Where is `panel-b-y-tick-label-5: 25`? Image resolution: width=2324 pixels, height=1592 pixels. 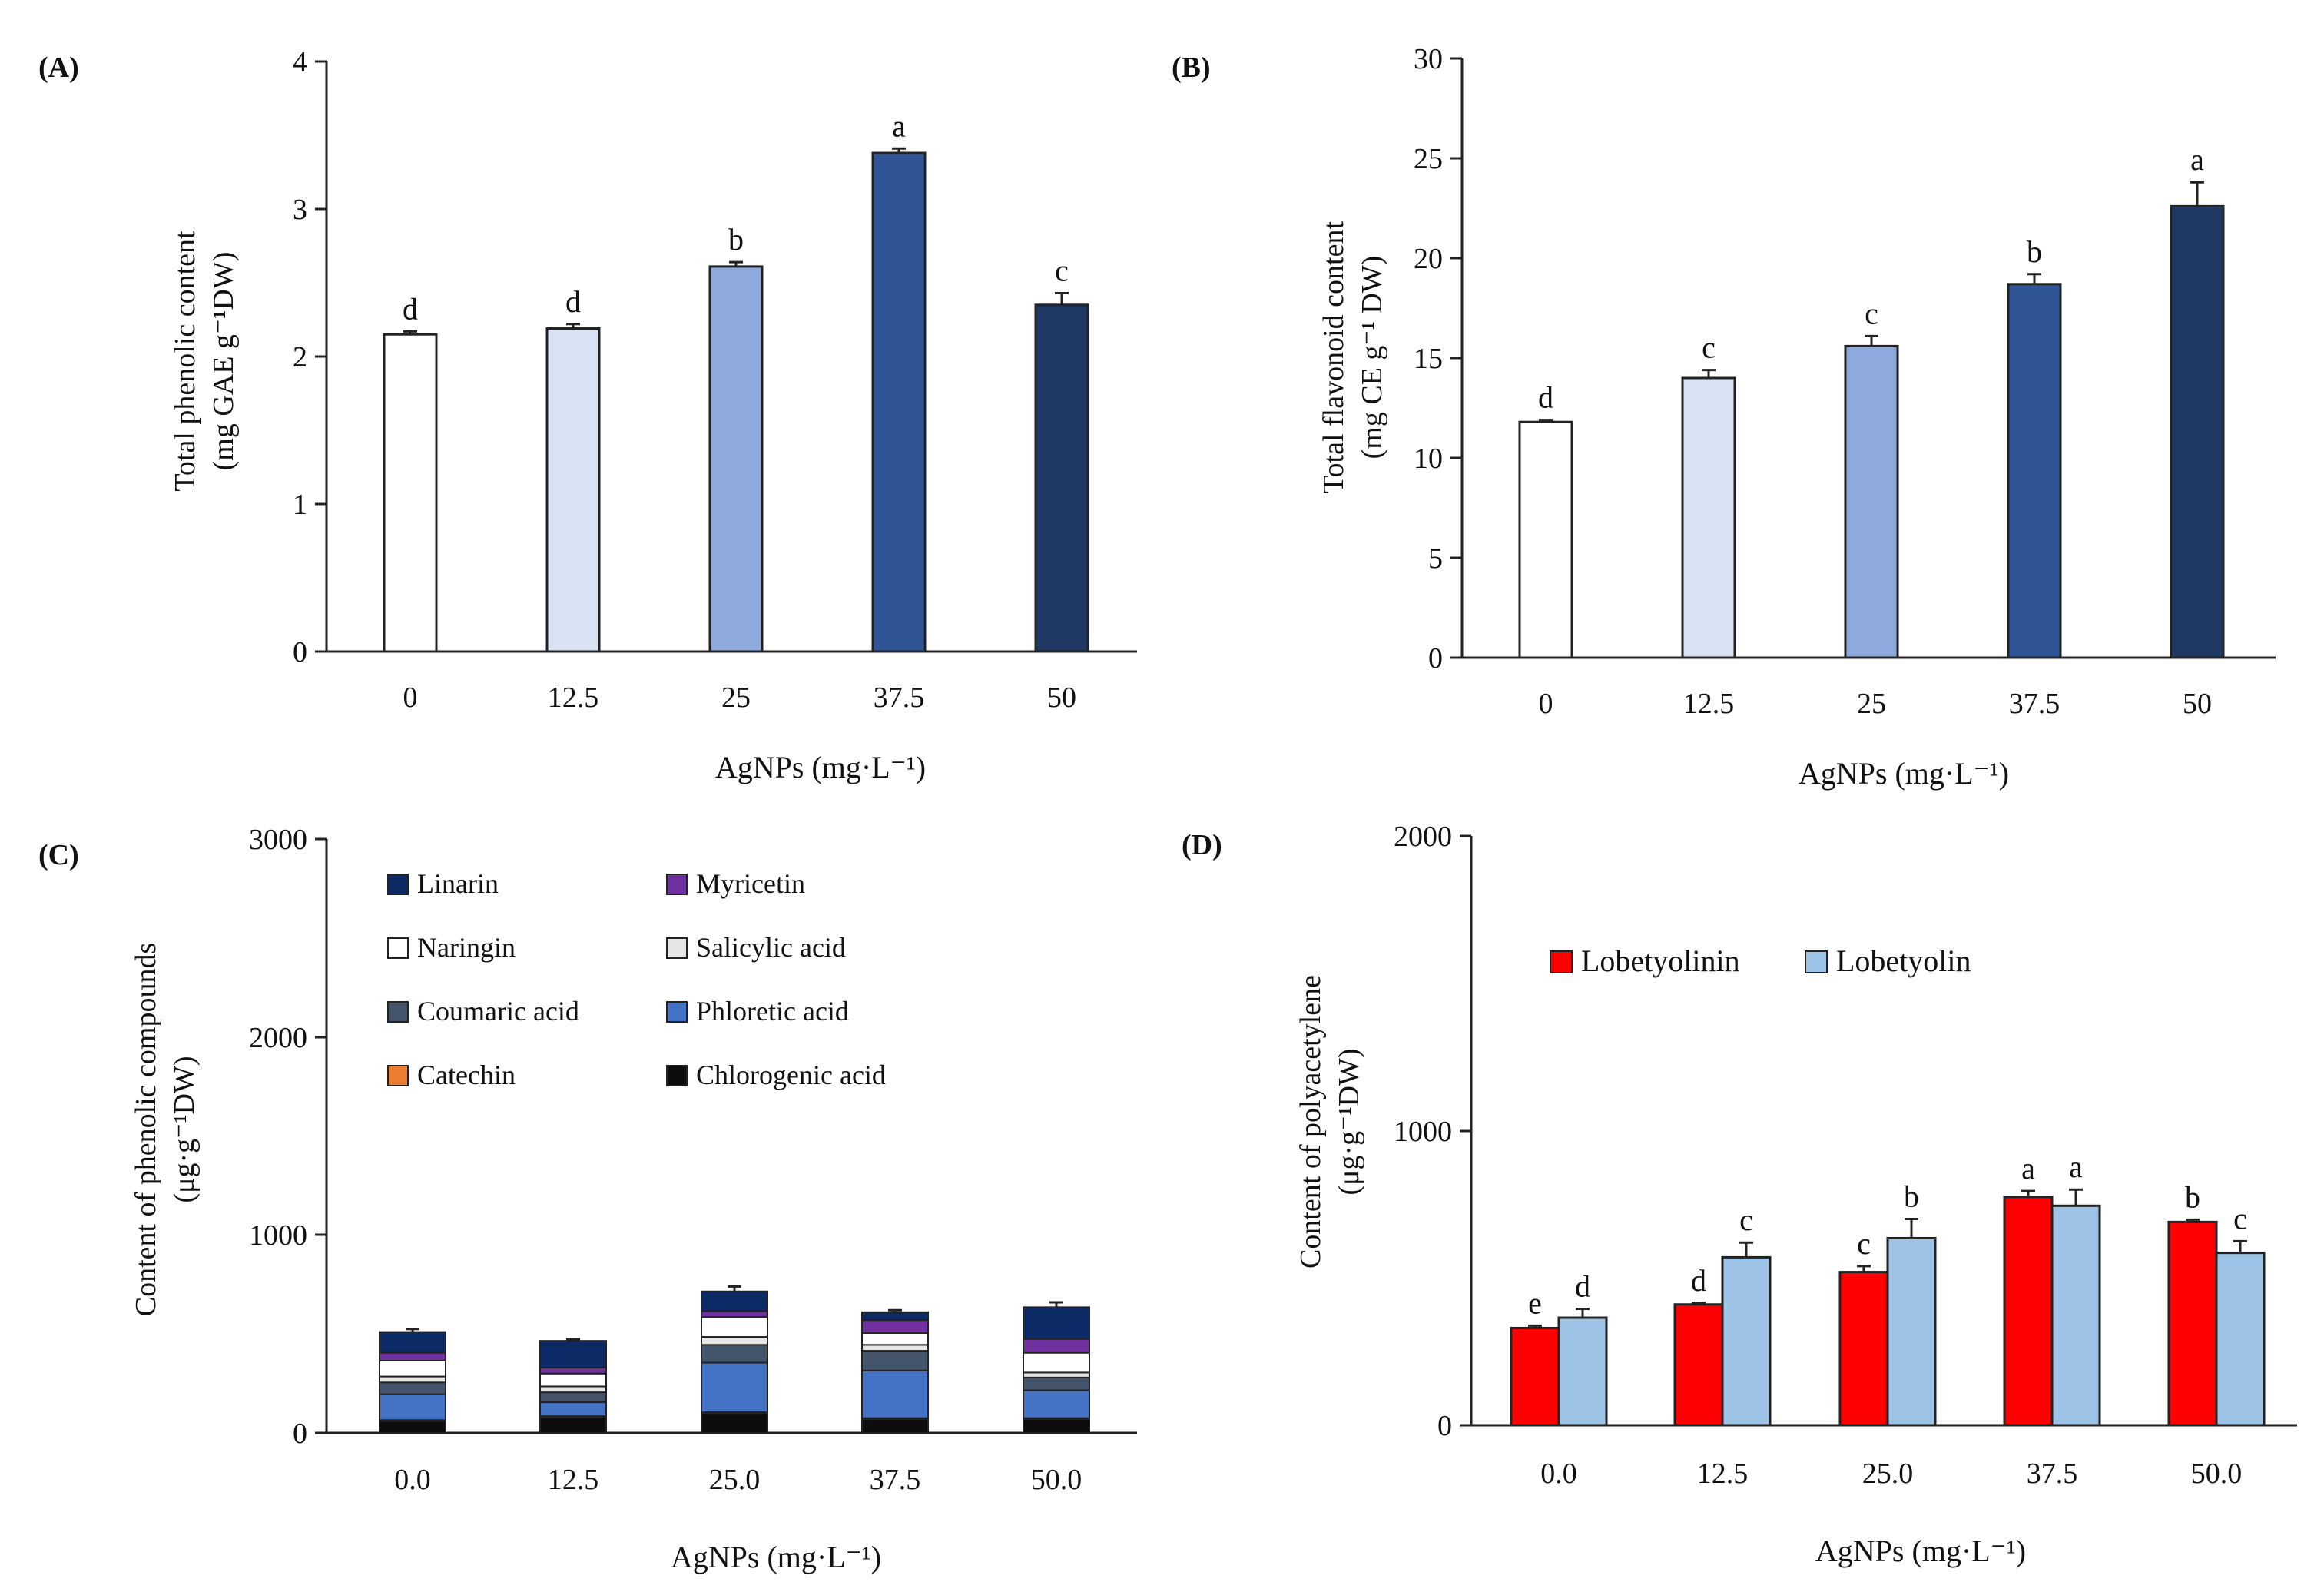
panel-b-y-tick-label-5: 25 is located at coordinates (1429, 159).